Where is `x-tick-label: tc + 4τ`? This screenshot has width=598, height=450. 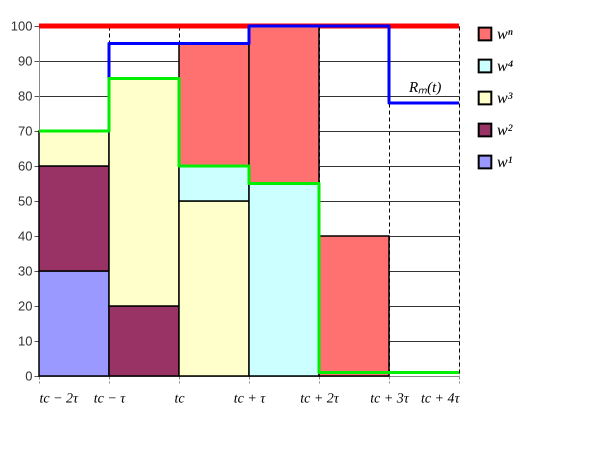 x-tick-label: tc + 4τ is located at coordinates (440, 399).